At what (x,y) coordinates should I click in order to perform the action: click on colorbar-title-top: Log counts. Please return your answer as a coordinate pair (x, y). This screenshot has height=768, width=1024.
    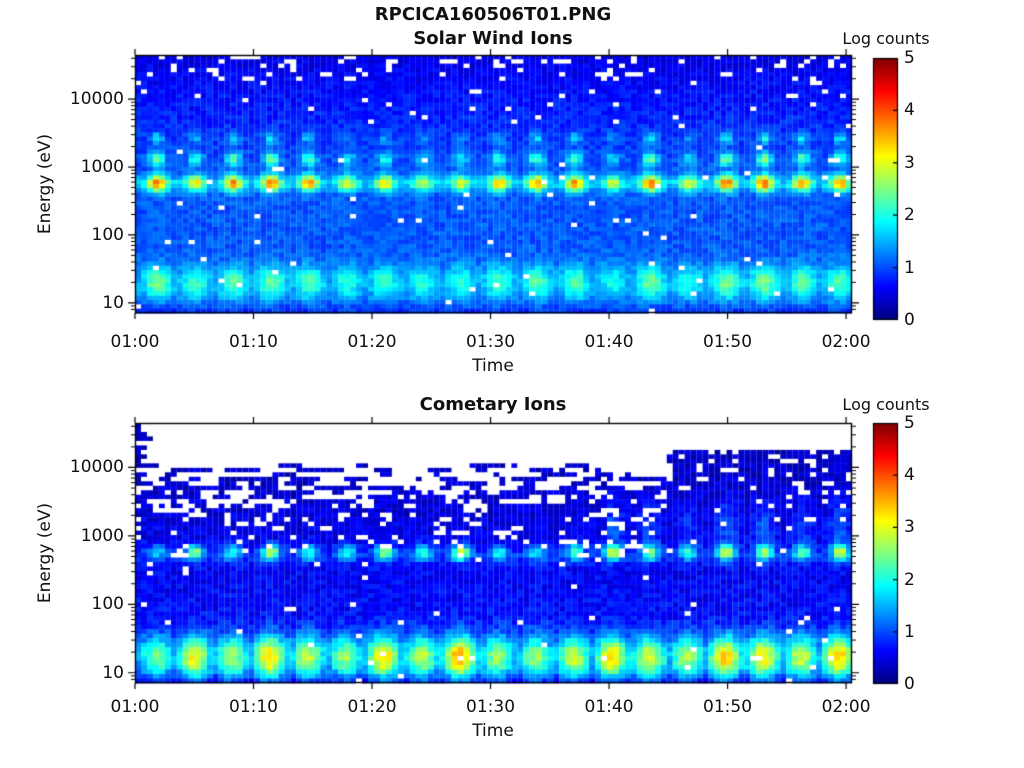
    Looking at the image, I should click on (886, 38).